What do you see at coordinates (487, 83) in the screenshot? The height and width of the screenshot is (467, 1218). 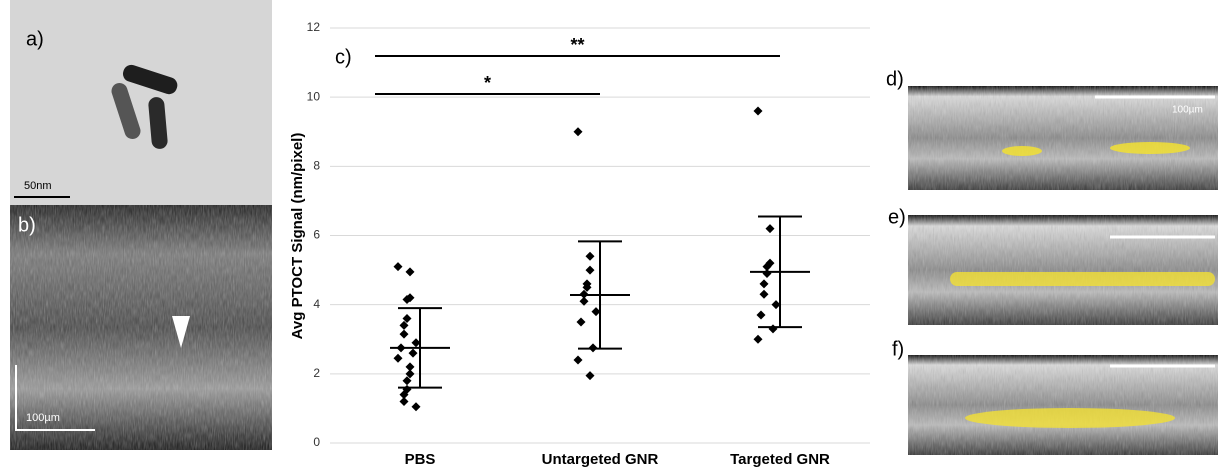 I see `significance-label: *` at bounding box center [487, 83].